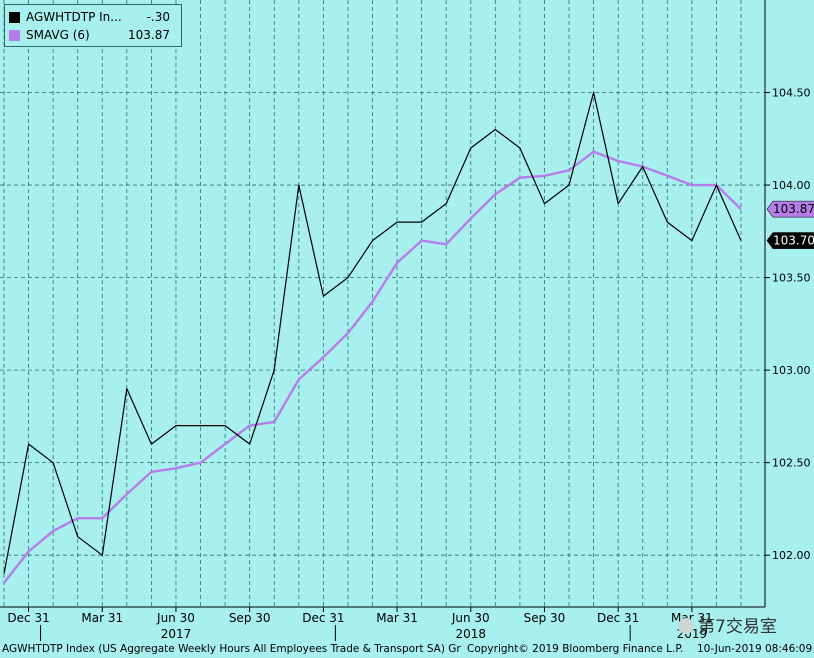 This screenshot has width=814, height=658. What do you see at coordinates (793, 209) in the screenshot?
I see `last-value-label: 103.87` at bounding box center [793, 209].